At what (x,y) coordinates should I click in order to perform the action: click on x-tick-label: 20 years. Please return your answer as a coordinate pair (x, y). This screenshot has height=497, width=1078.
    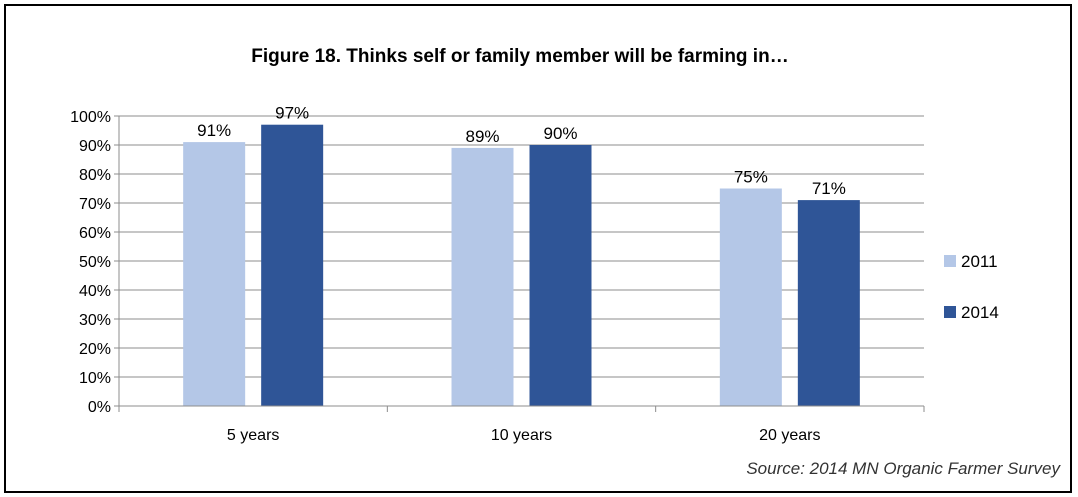
    Looking at the image, I should click on (789, 435).